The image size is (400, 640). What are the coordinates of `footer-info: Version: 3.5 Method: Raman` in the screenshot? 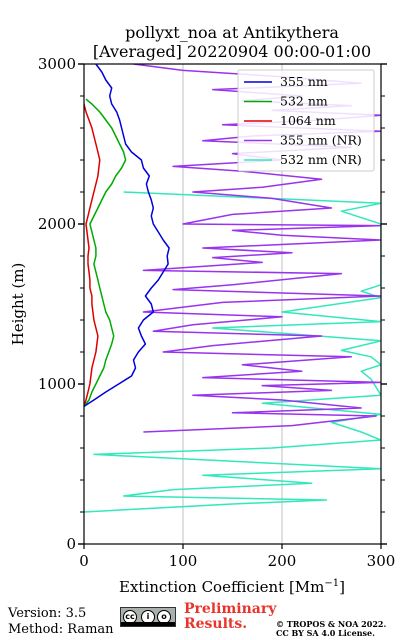 It's located at (61, 622).